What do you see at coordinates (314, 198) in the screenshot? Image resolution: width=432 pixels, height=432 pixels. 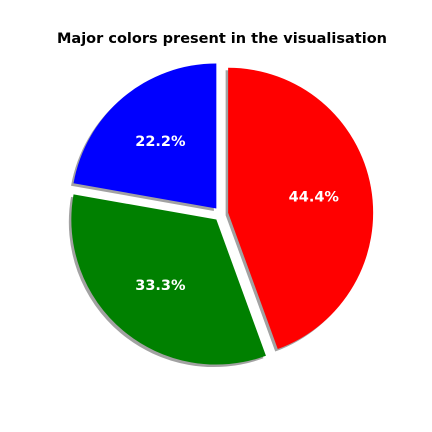 I see `slice-percent-label: 44.4%` at bounding box center [314, 198].